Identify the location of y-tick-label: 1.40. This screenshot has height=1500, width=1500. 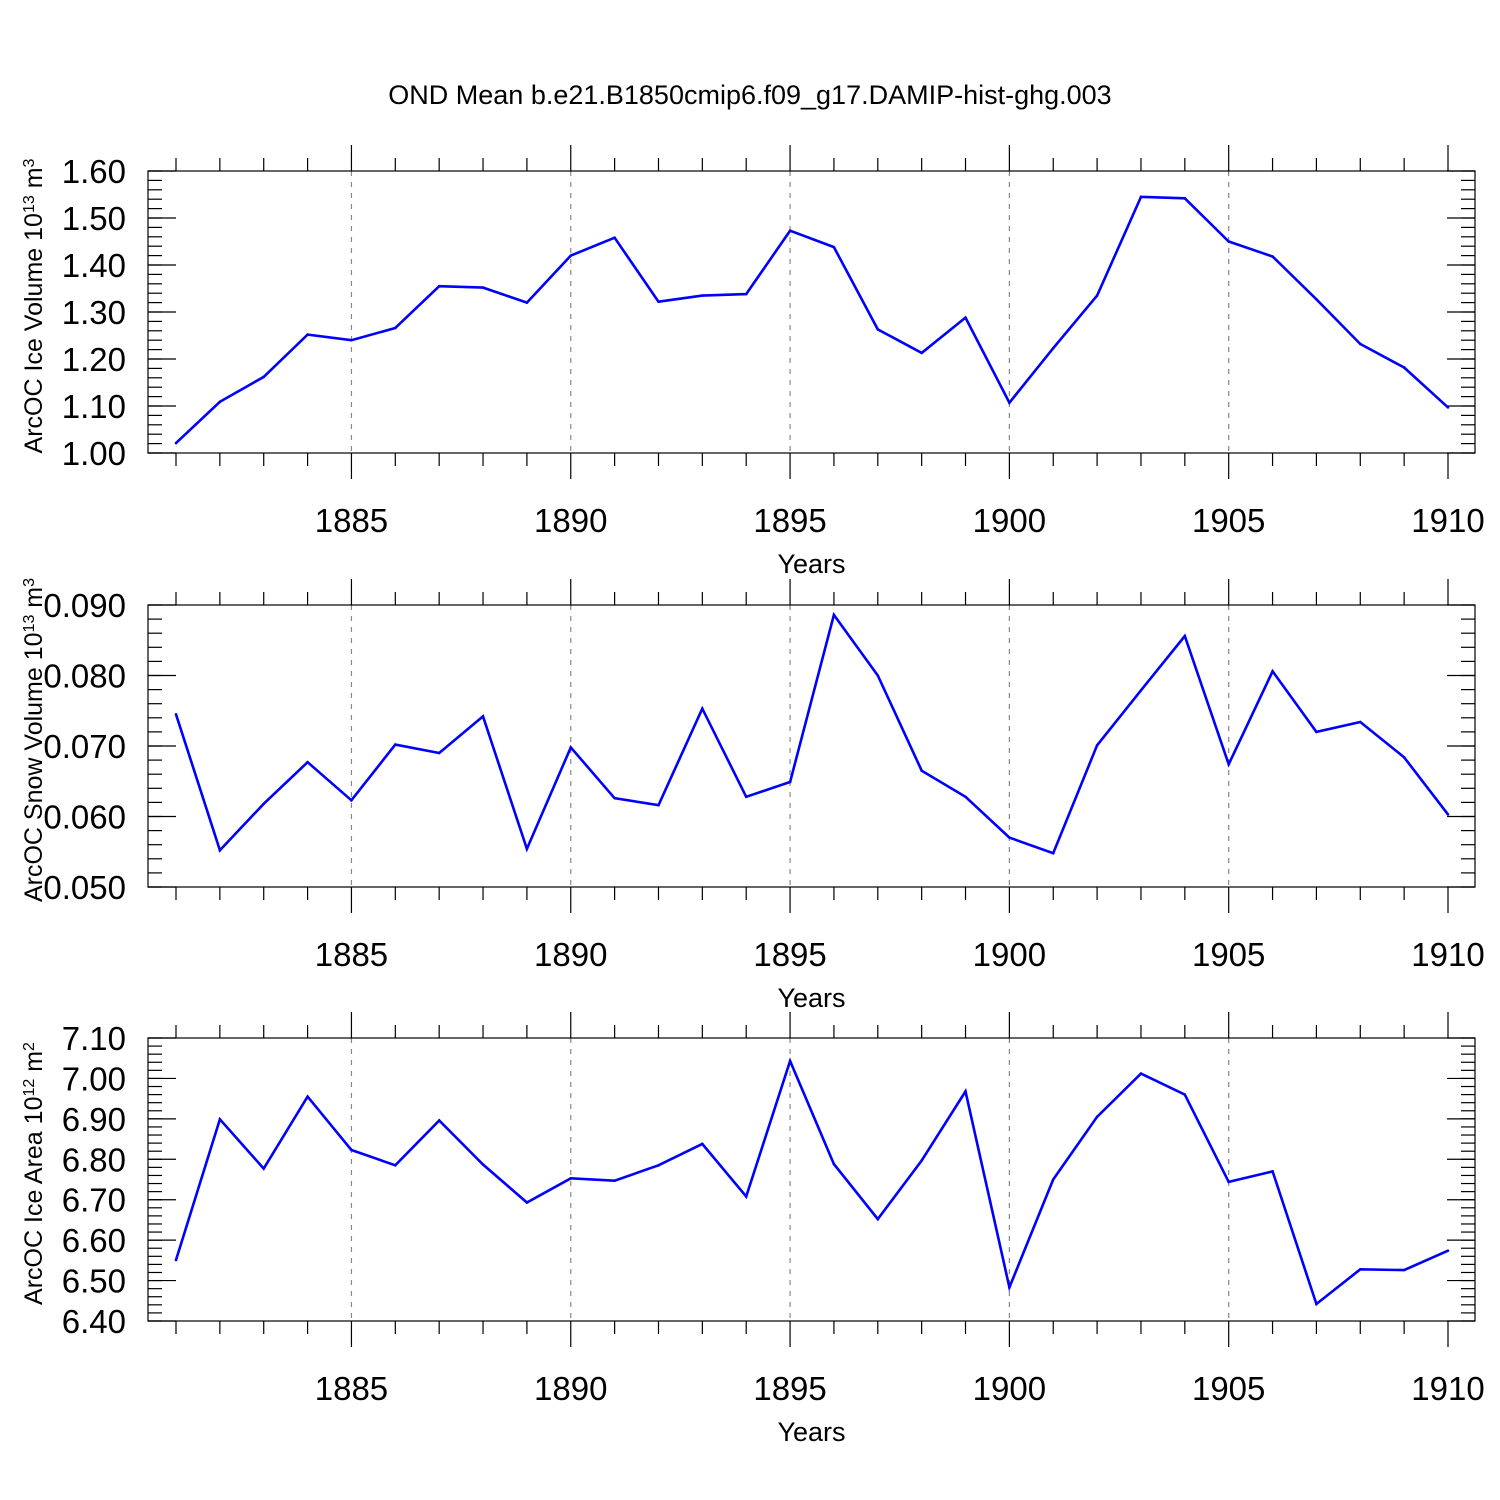
(94, 265).